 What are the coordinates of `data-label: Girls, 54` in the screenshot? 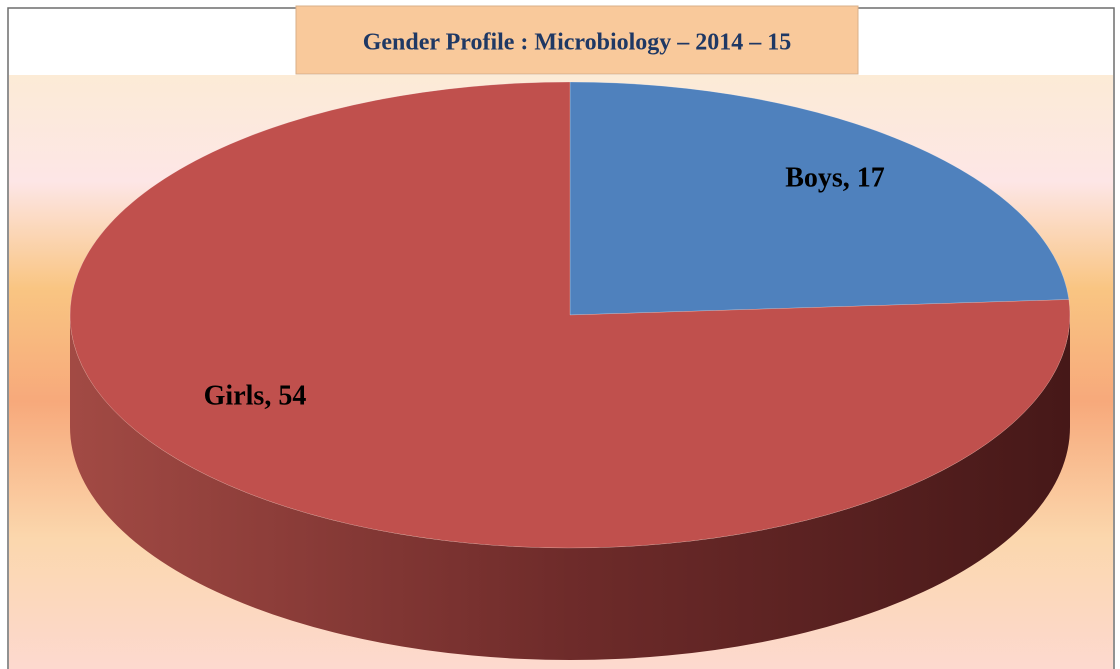 It's located at (255, 395).